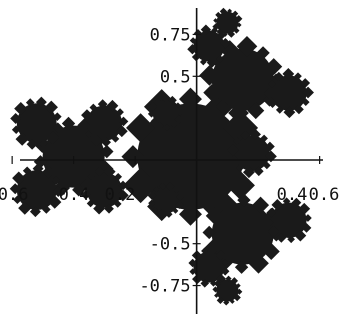 The image size is (341, 320). What do you see at coordinates (324, 195) in the screenshot?
I see `x-tick-label-4: 0.6` at bounding box center [324, 195].